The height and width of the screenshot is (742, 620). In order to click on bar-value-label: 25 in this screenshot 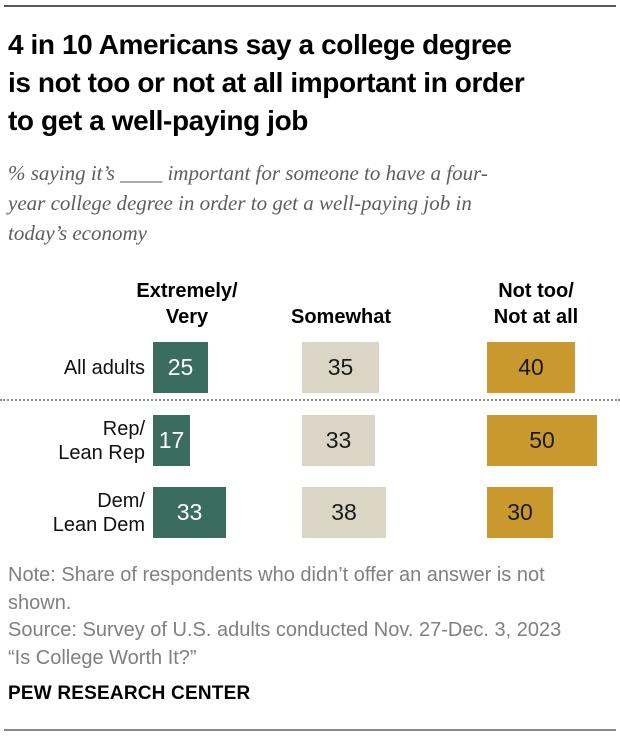, I will do `click(180, 367)`.